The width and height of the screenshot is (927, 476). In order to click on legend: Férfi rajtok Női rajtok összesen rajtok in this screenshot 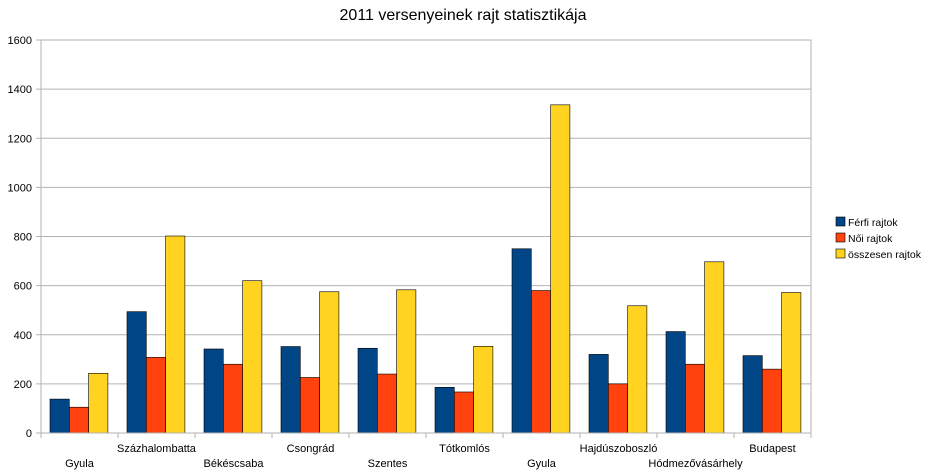, I will do `click(878, 238)`.